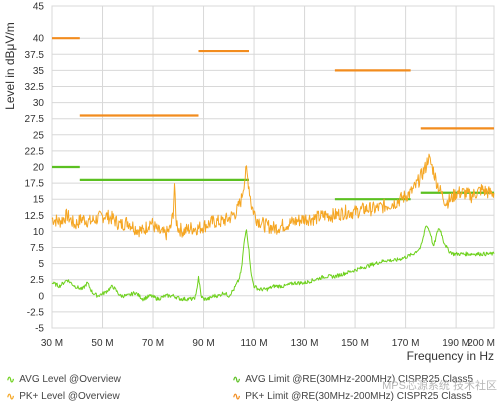 This screenshot has height=403, width=503. Describe the element at coordinates (450, 356) in the screenshot. I see `x-axis-label: Frequency in Hz` at that location.